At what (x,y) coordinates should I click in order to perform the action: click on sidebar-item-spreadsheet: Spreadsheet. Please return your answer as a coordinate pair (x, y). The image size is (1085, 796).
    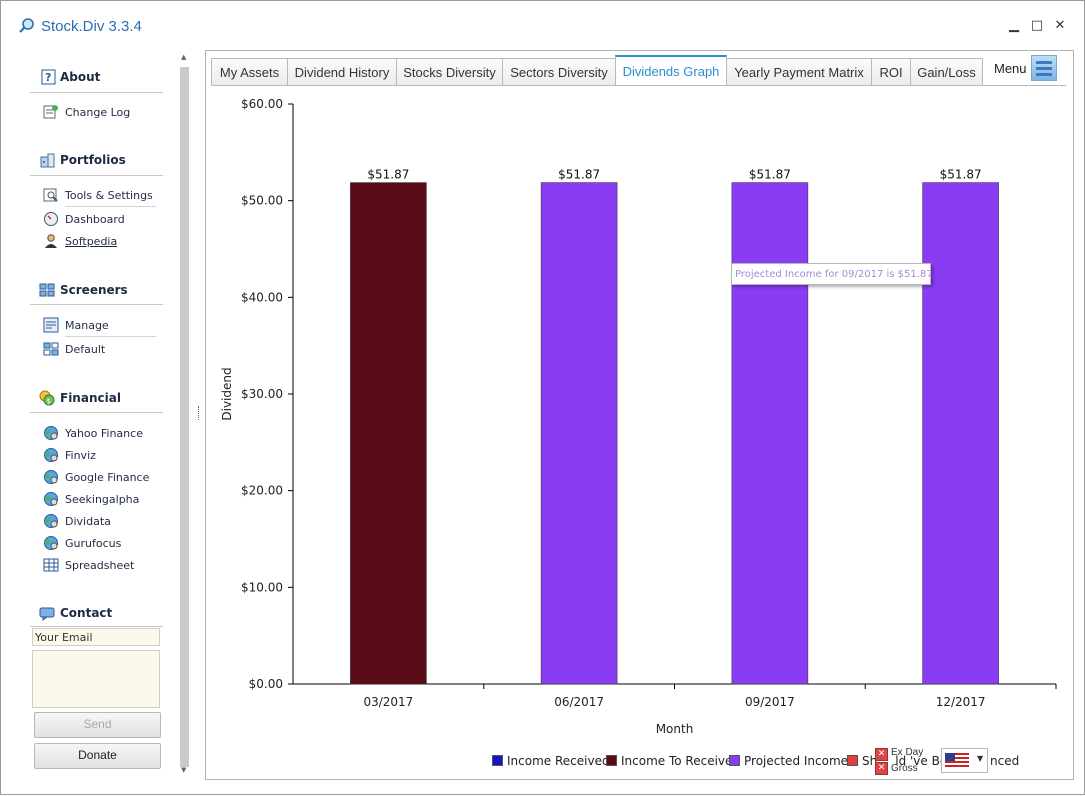
    Looking at the image, I should click on (100, 565).